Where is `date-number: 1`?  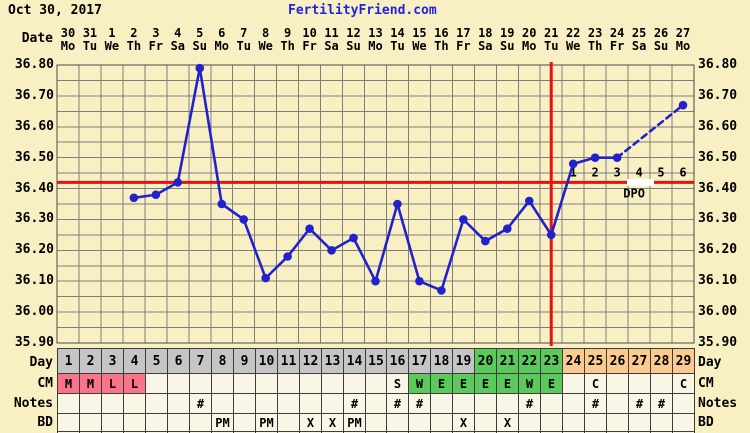
date-number: 1 is located at coordinates (112, 33).